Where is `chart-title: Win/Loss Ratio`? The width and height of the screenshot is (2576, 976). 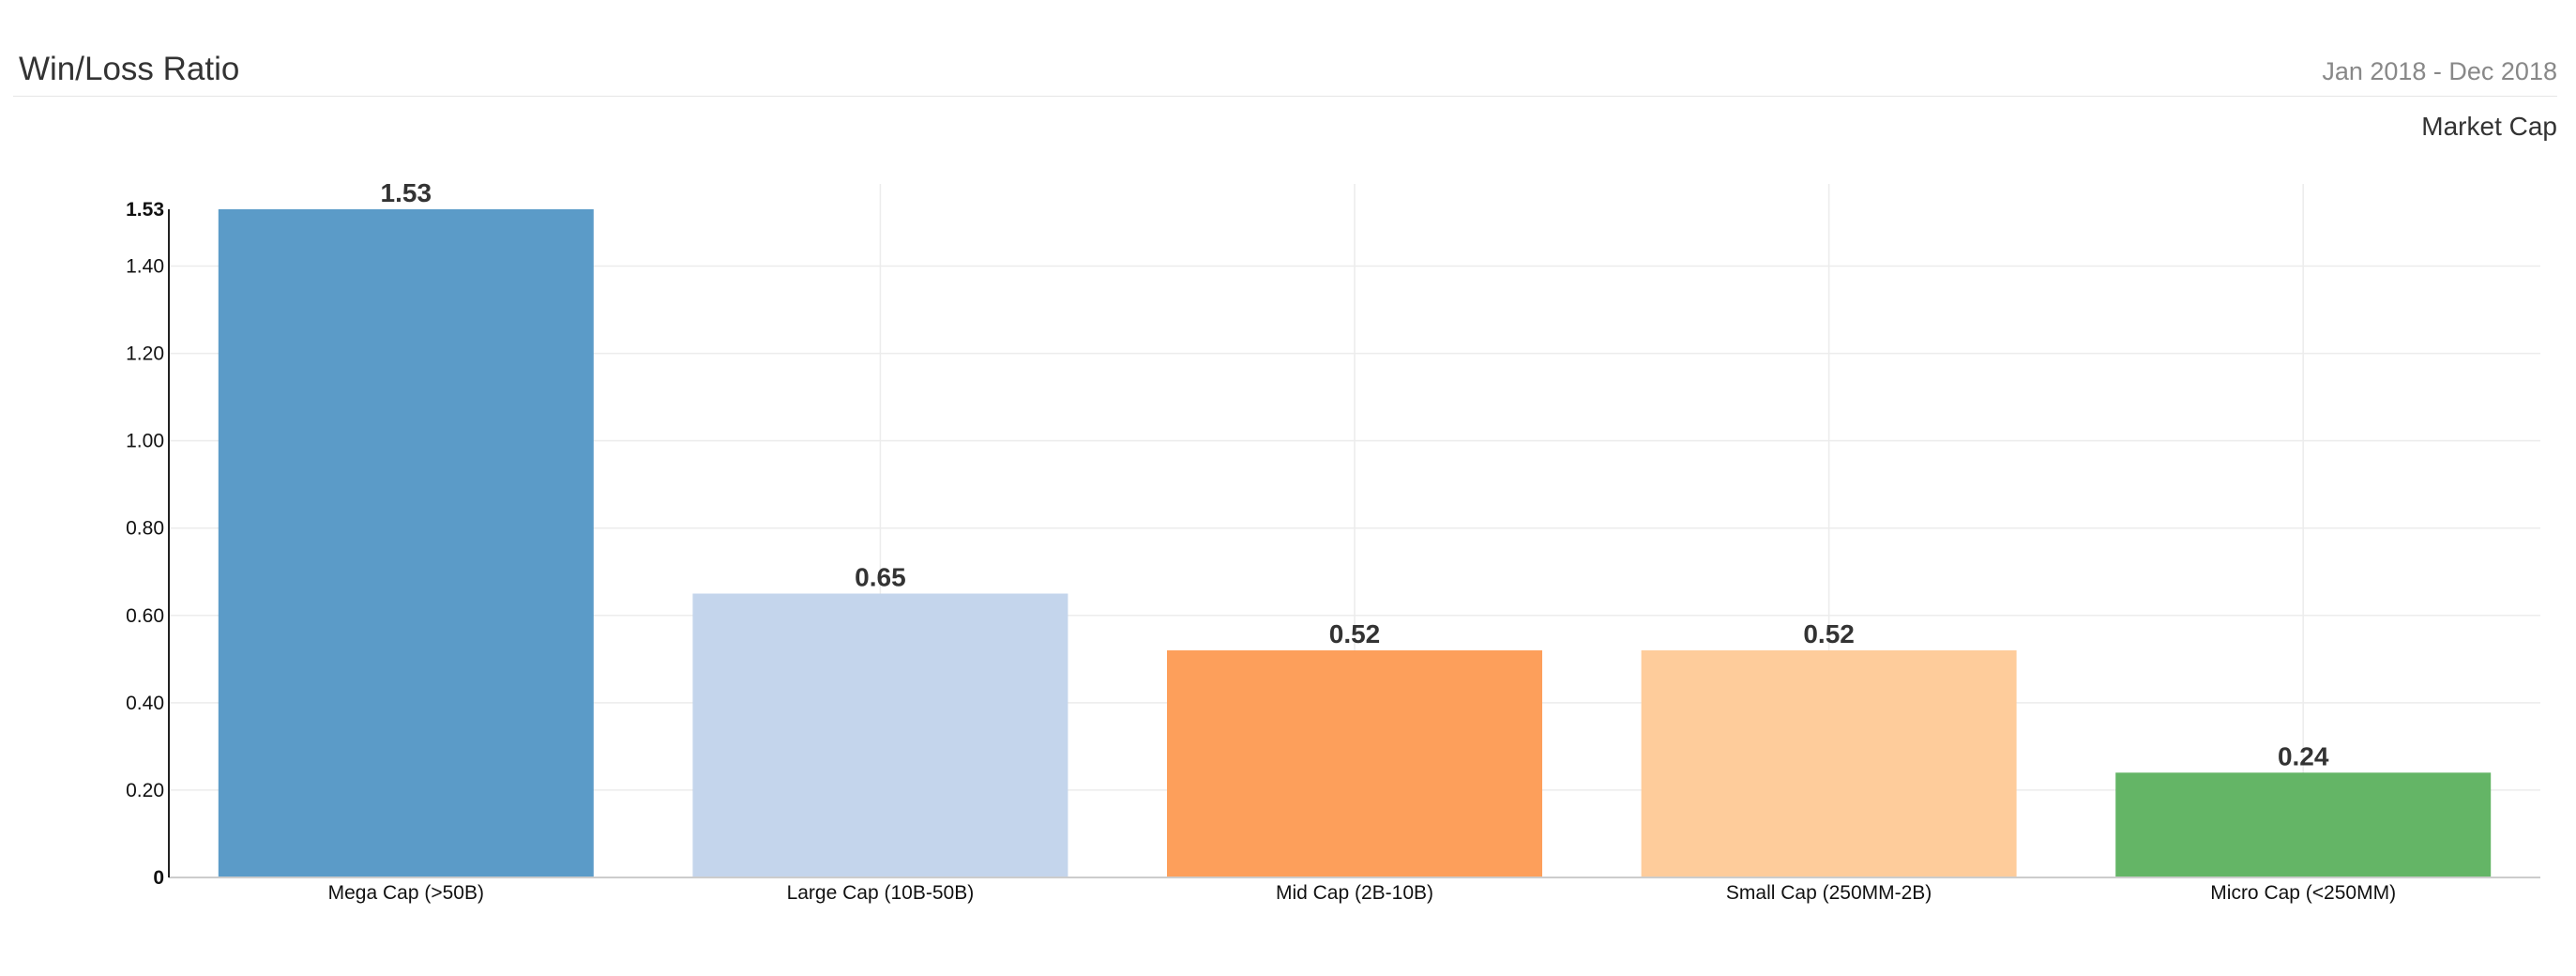
chart-title: Win/Loss Ratio is located at coordinates (129, 69).